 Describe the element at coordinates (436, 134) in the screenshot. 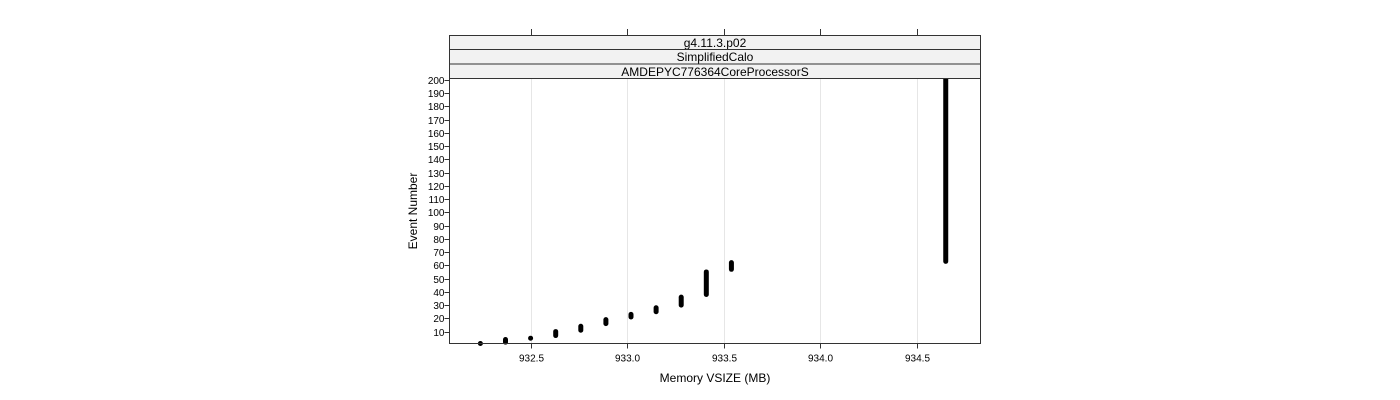

I see `y-tick-label: 160` at that location.